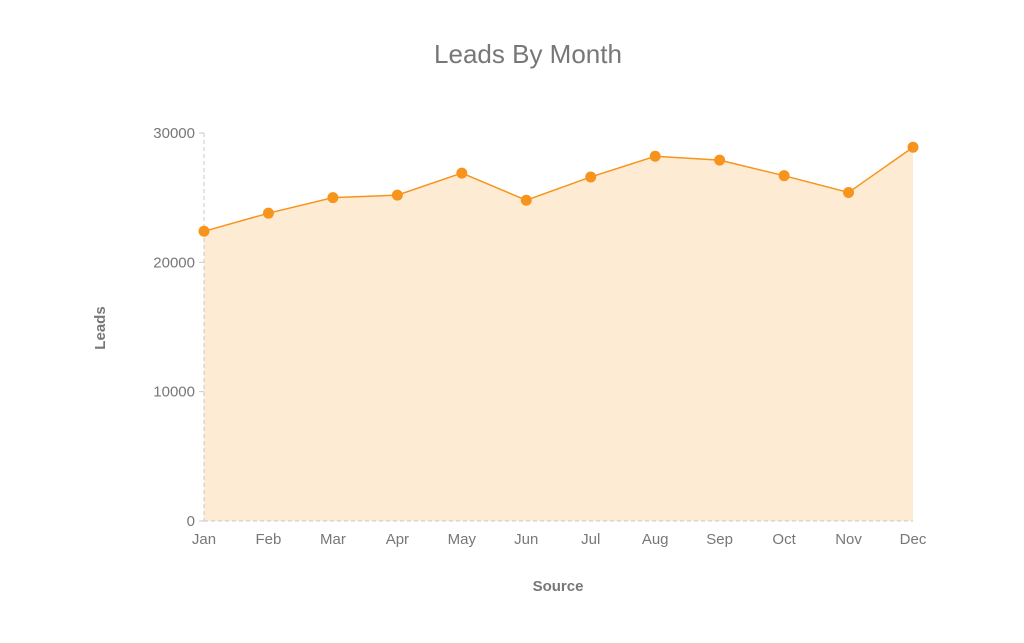 Image resolution: width=1024 pixels, height=643 pixels. Describe the element at coordinates (848, 539) in the screenshot. I see `x-tick-label: Nov` at that location.